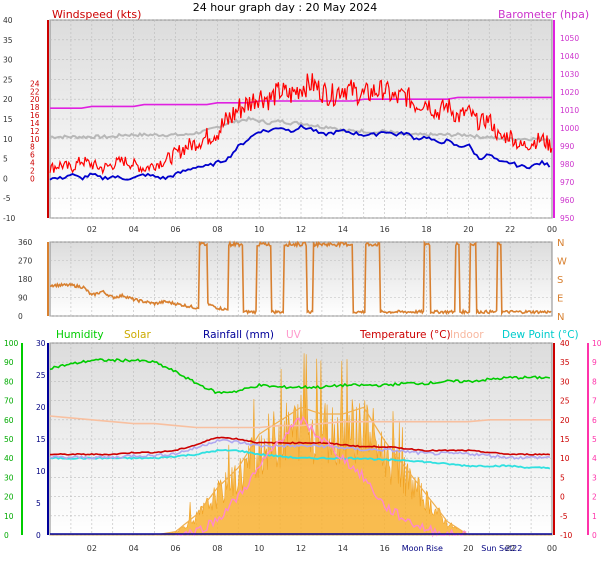 This screenshot has width=608, height=561. What do you see at coordinates (565, 458) in the screenshot?
I see `temp-tick-label: 10` at bounding box center [565, 458].